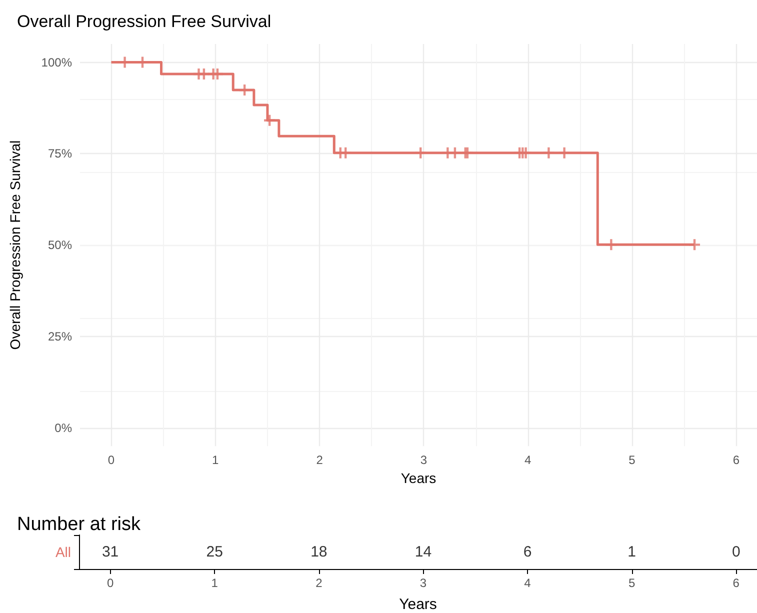  I want to click on y-tick-label: 100%, so click(56, 62).